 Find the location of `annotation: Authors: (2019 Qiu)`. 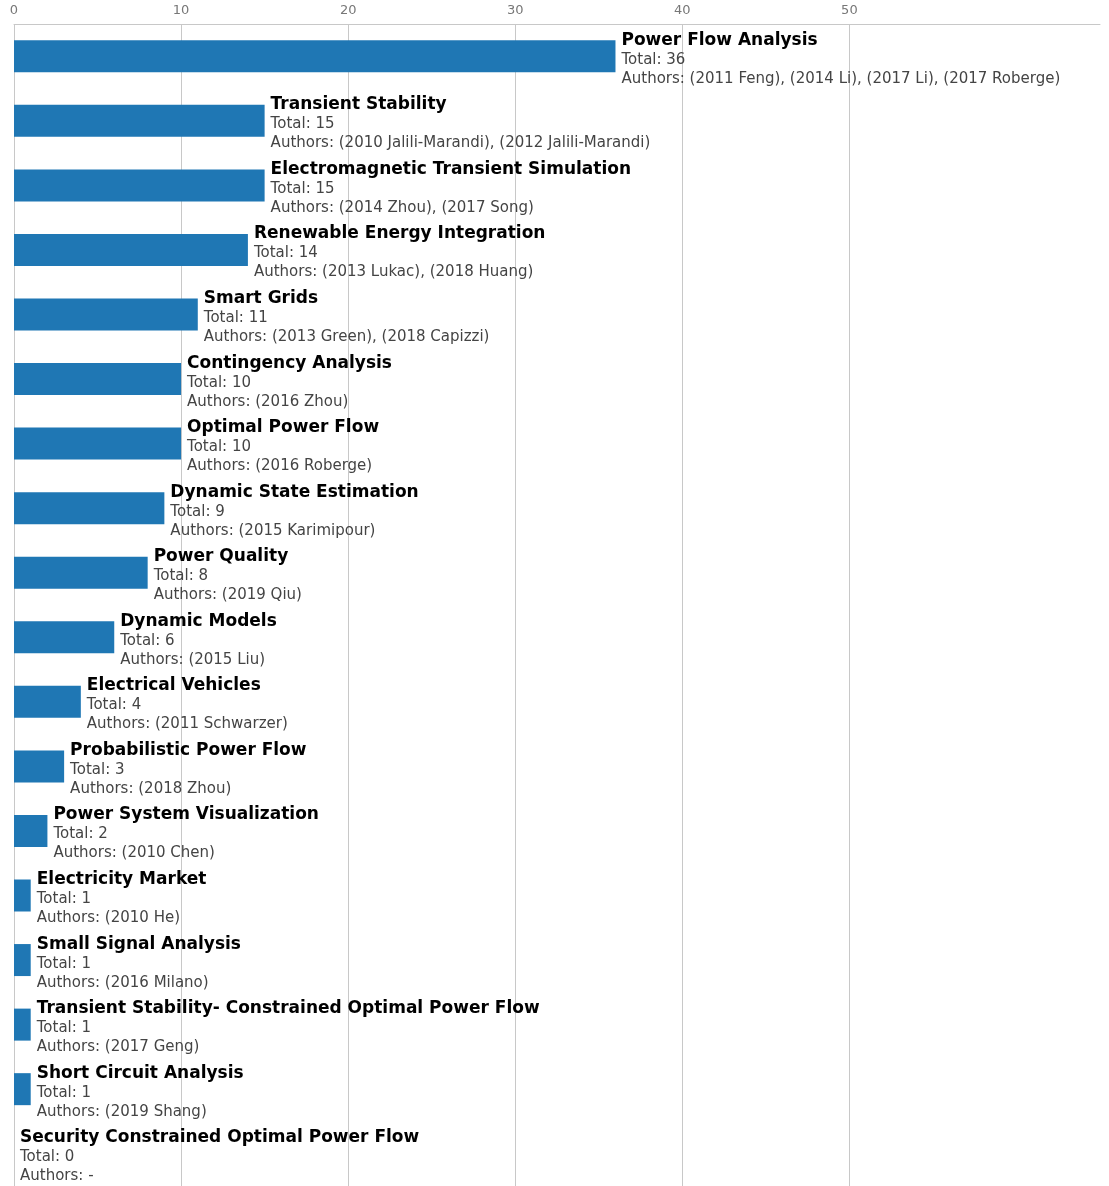

annotation: Authors: (2019 Qiu) is located at coordinates (227, 594).